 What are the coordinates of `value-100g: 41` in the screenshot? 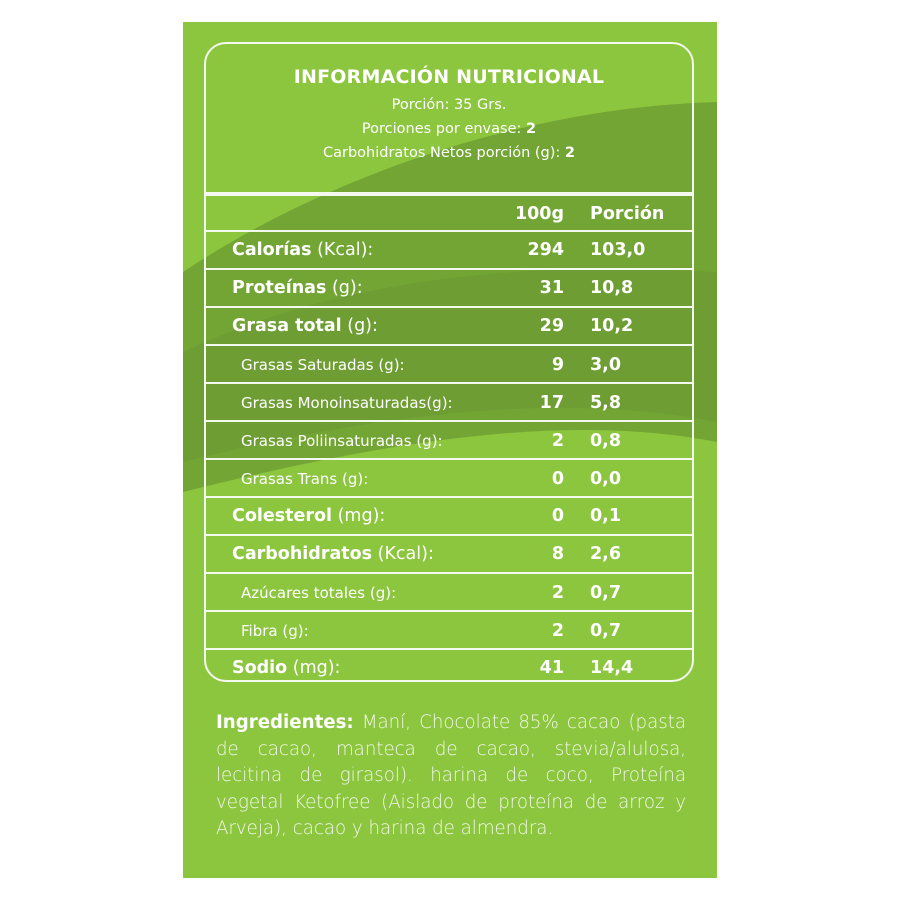 It's located at (551, 668).